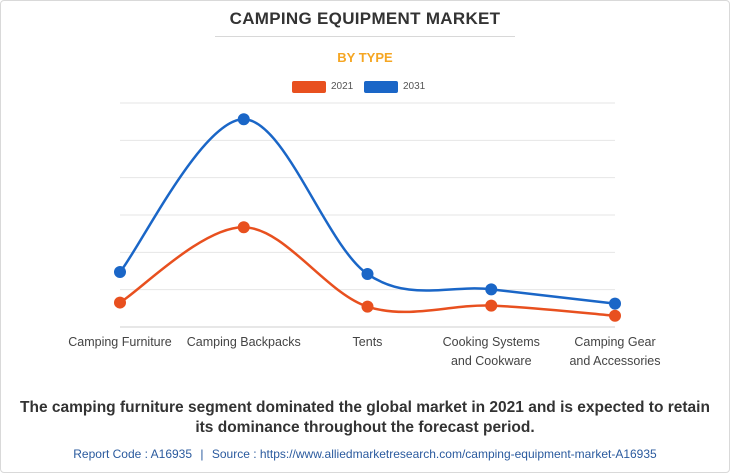 The height and width of the screenshot is (473, 730). What do you see at coordinates (342, 86) in the screenshot?
I see `legend-label-2021: 2021` at bounding box center [342, 86].